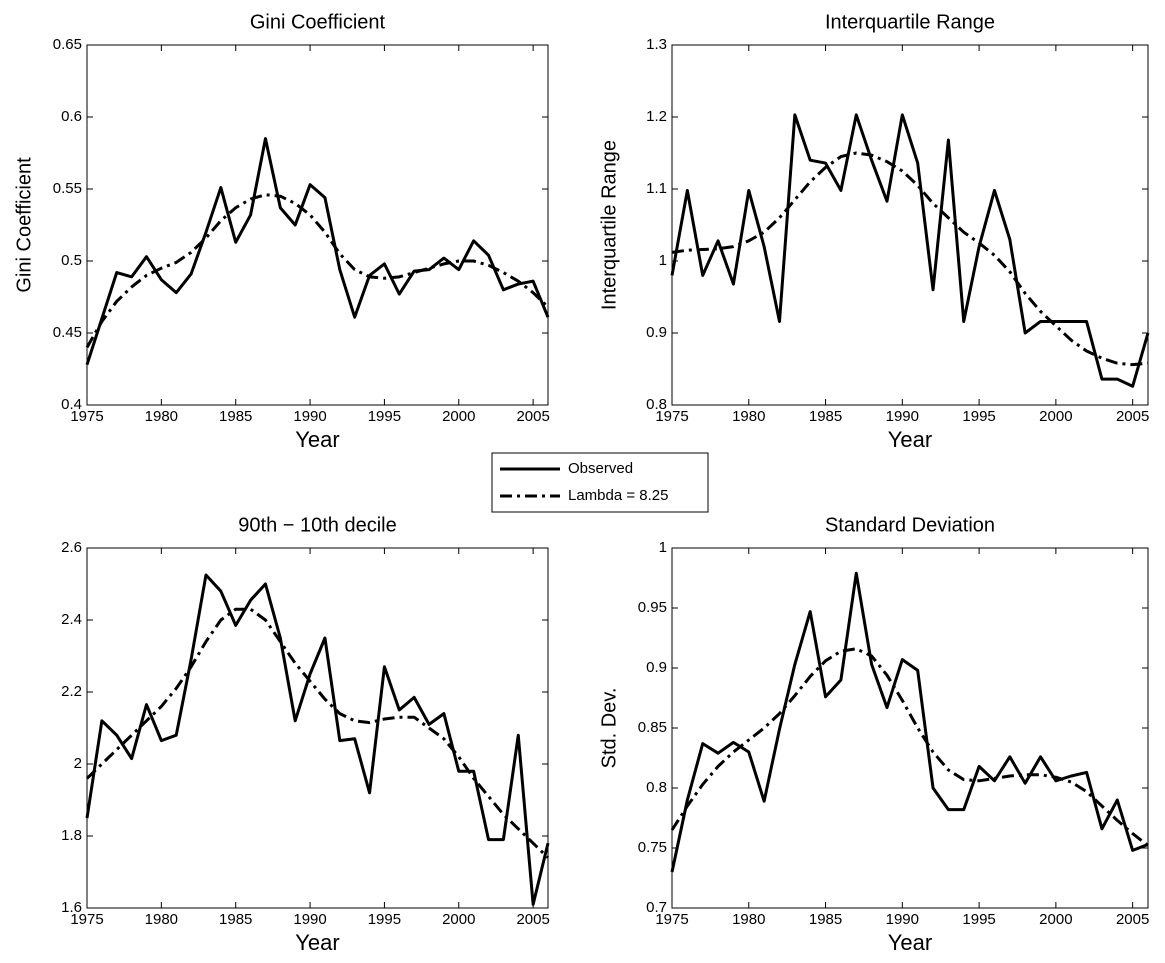  I want to click on y-tick-label: 2.4, so click(71, 619).